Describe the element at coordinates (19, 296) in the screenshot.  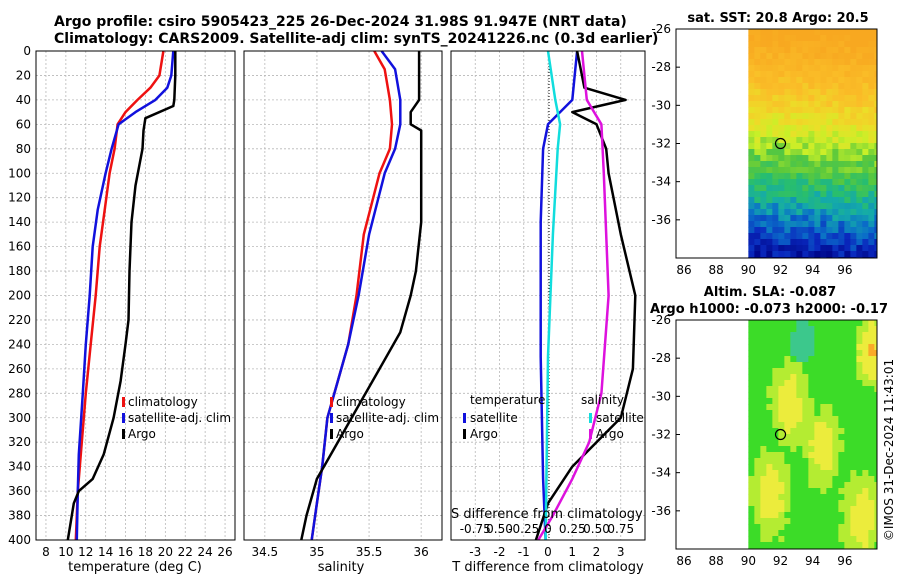
I see `depth-tick-label: 200` at that location.